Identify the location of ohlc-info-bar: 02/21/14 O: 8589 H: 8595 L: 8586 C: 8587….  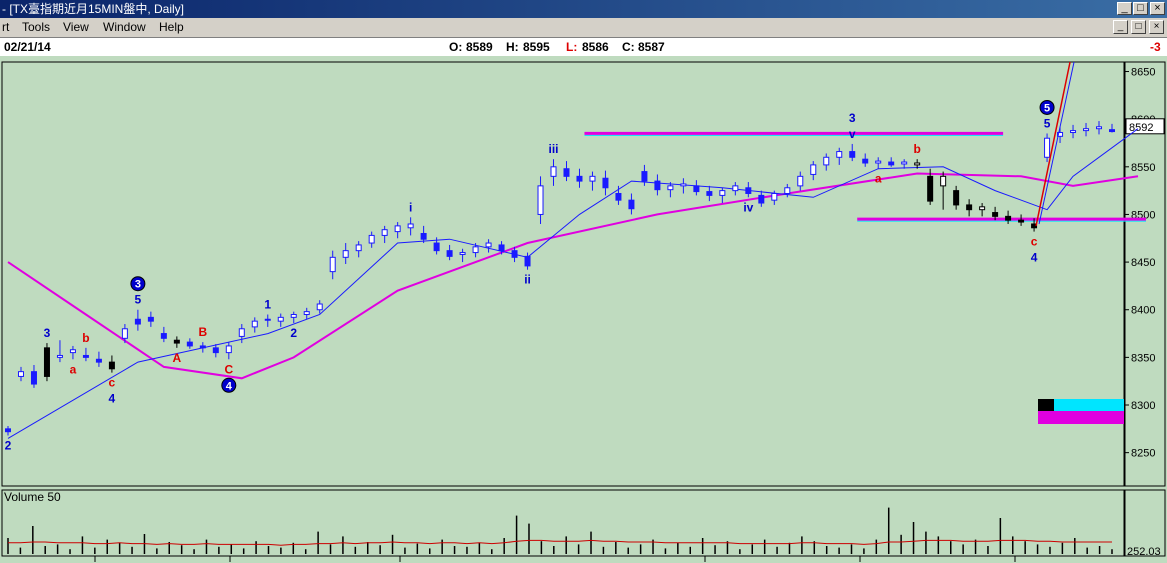
(583, 47).